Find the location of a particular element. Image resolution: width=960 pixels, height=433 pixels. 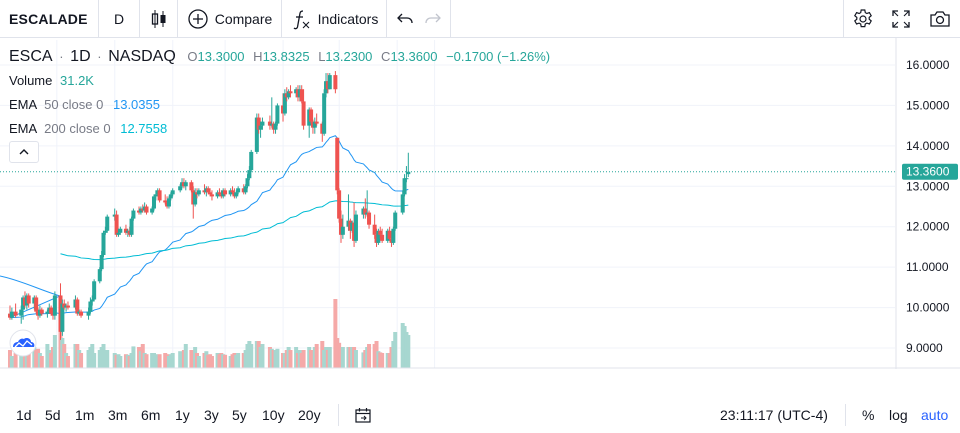

compare-button: Compare is located at coordinates (229, 18).